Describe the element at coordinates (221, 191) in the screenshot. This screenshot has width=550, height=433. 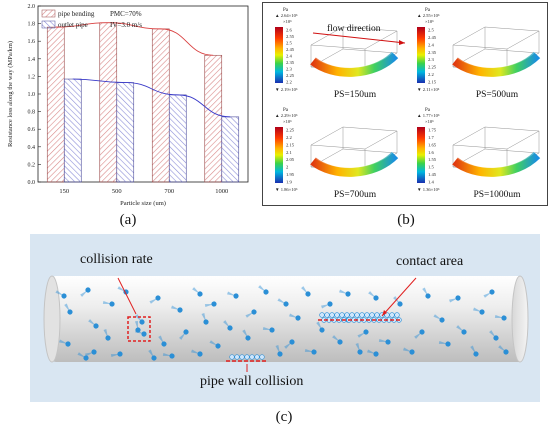
I see `x-tick-label: 1000` at that location.